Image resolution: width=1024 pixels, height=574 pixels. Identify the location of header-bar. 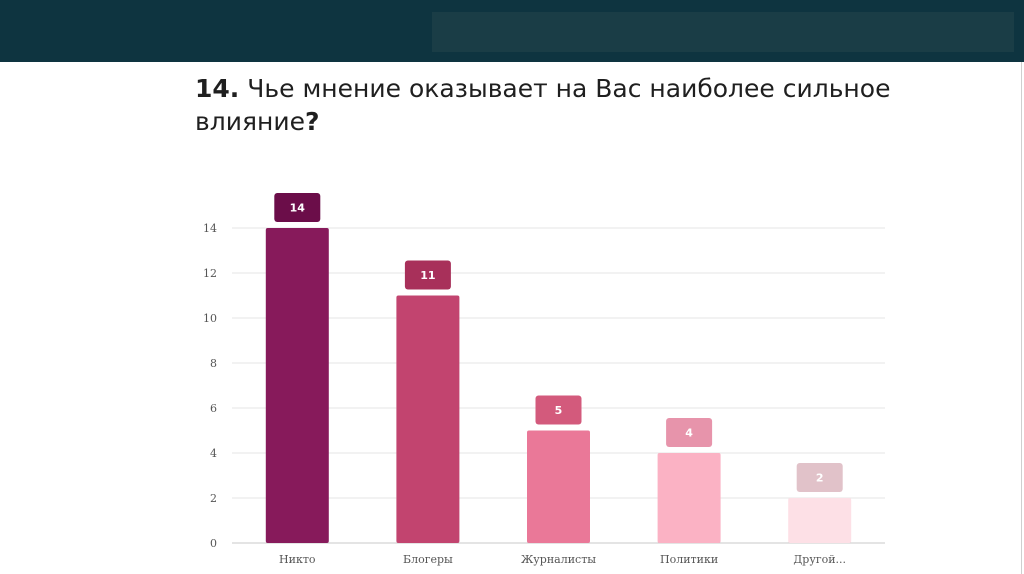
(512, 31).